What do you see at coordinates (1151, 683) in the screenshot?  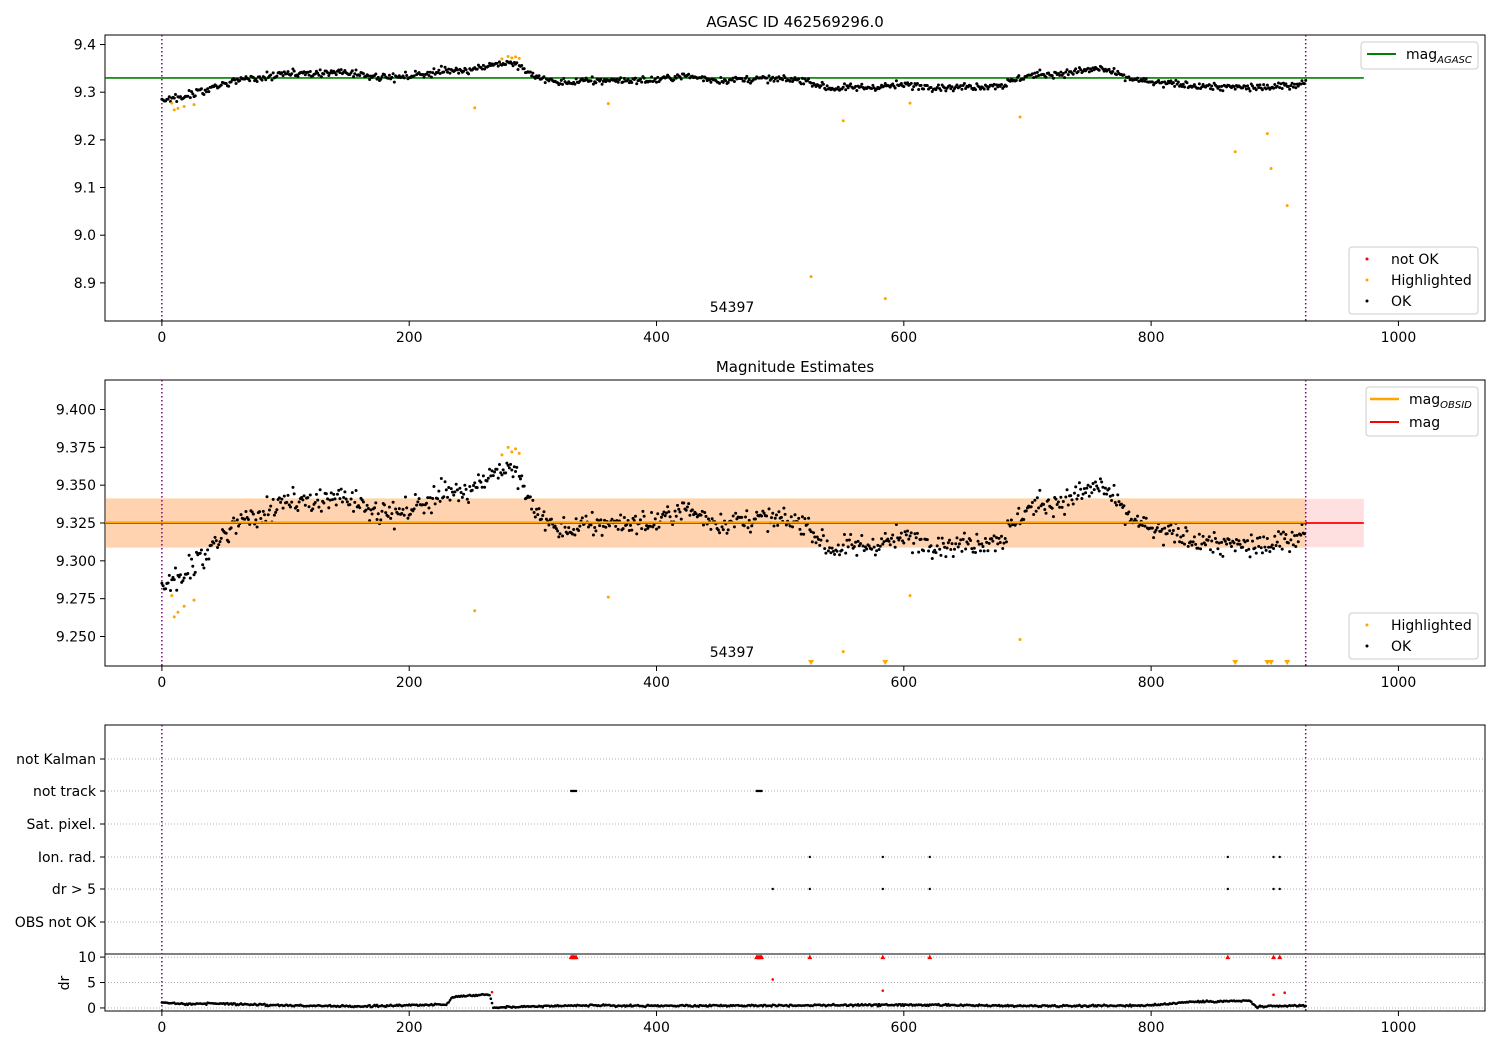 I see `magnitude-xtick-label: 800` at bounding box center [1151, 683].